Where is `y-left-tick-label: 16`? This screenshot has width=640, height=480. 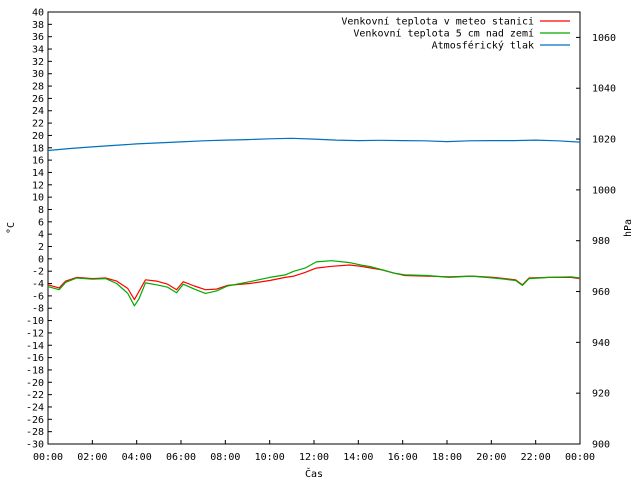 y-left-tick-label: 16 is located at coordinates (38, 161).